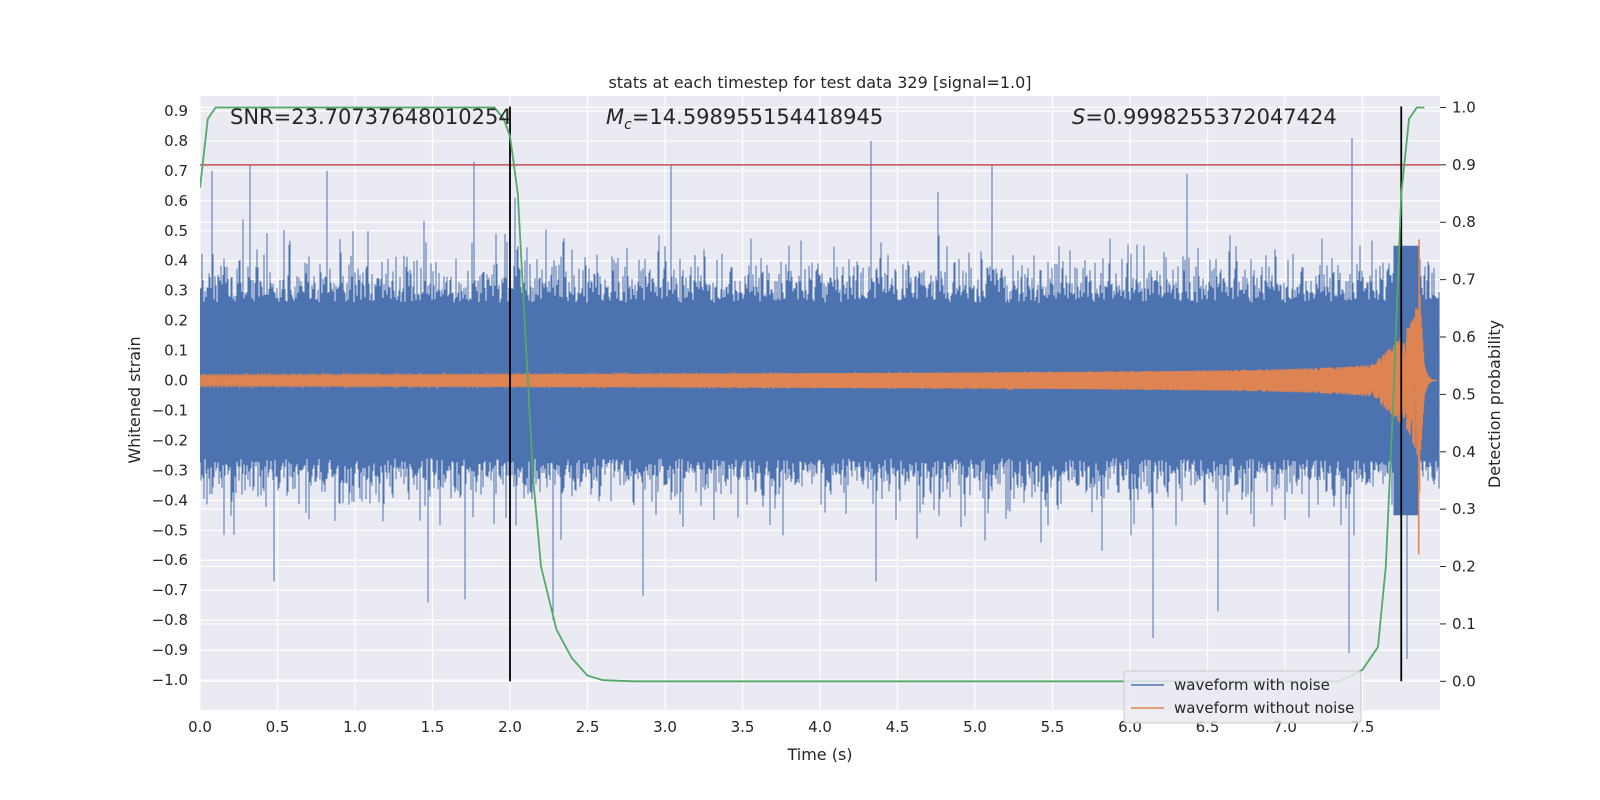 This screenshot has width=1600, height=800. Describe the element at coordinates (355, 727) in the screenshot. I see `x-tick-label: 1.0` at that location.